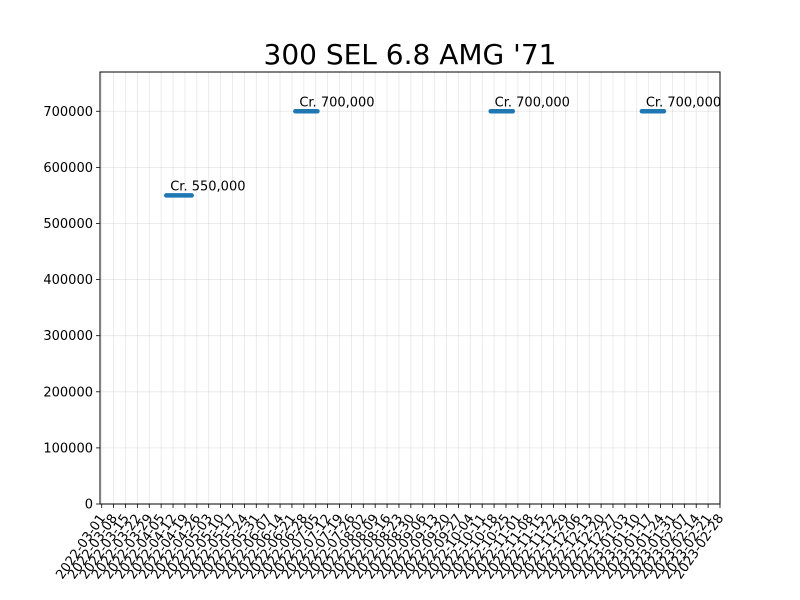 Image resolution: width=800 pixels, height=600 pixels. I want to click on y-tick-label: 200000, so click(68, 392).